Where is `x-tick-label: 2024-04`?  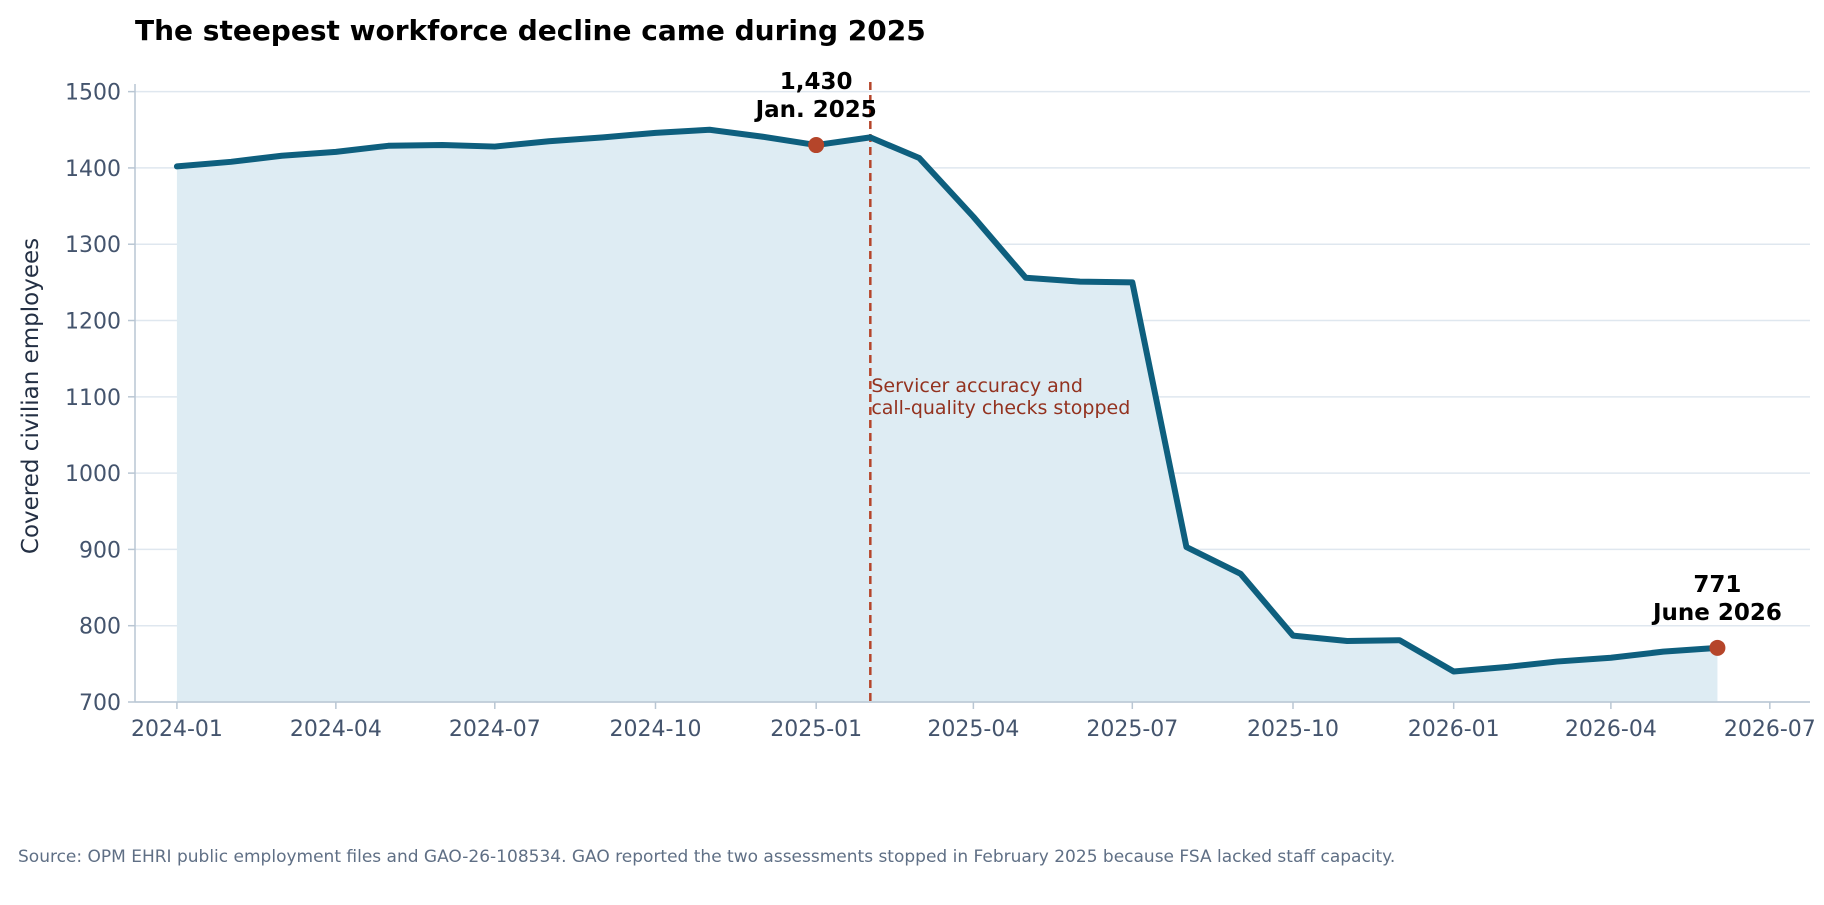 x-tick-label: 2024-04 is located at coordinates (336, 729).